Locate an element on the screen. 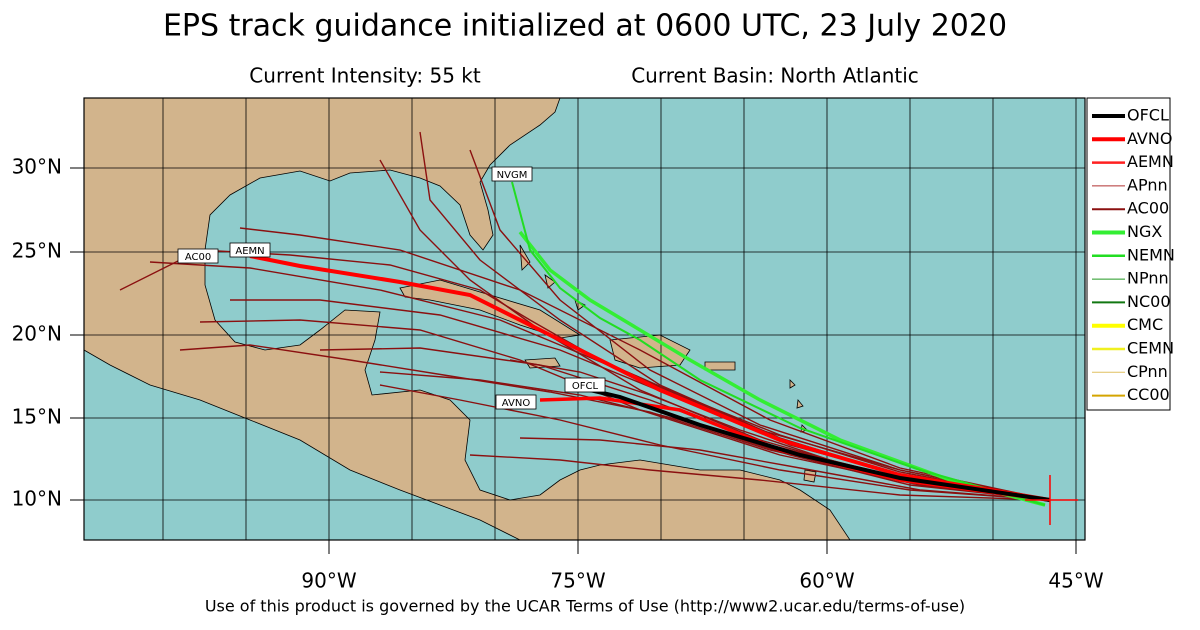  legend-label: CC00 is located at coordinates (1148, 394).